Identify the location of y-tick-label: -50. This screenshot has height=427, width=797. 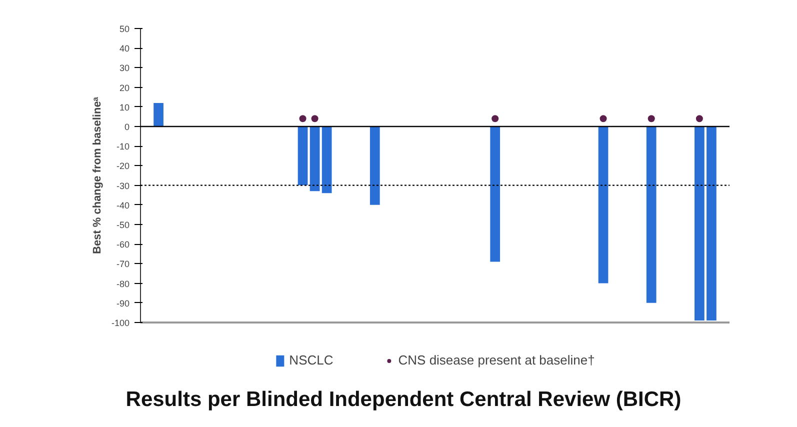
(123, 225).